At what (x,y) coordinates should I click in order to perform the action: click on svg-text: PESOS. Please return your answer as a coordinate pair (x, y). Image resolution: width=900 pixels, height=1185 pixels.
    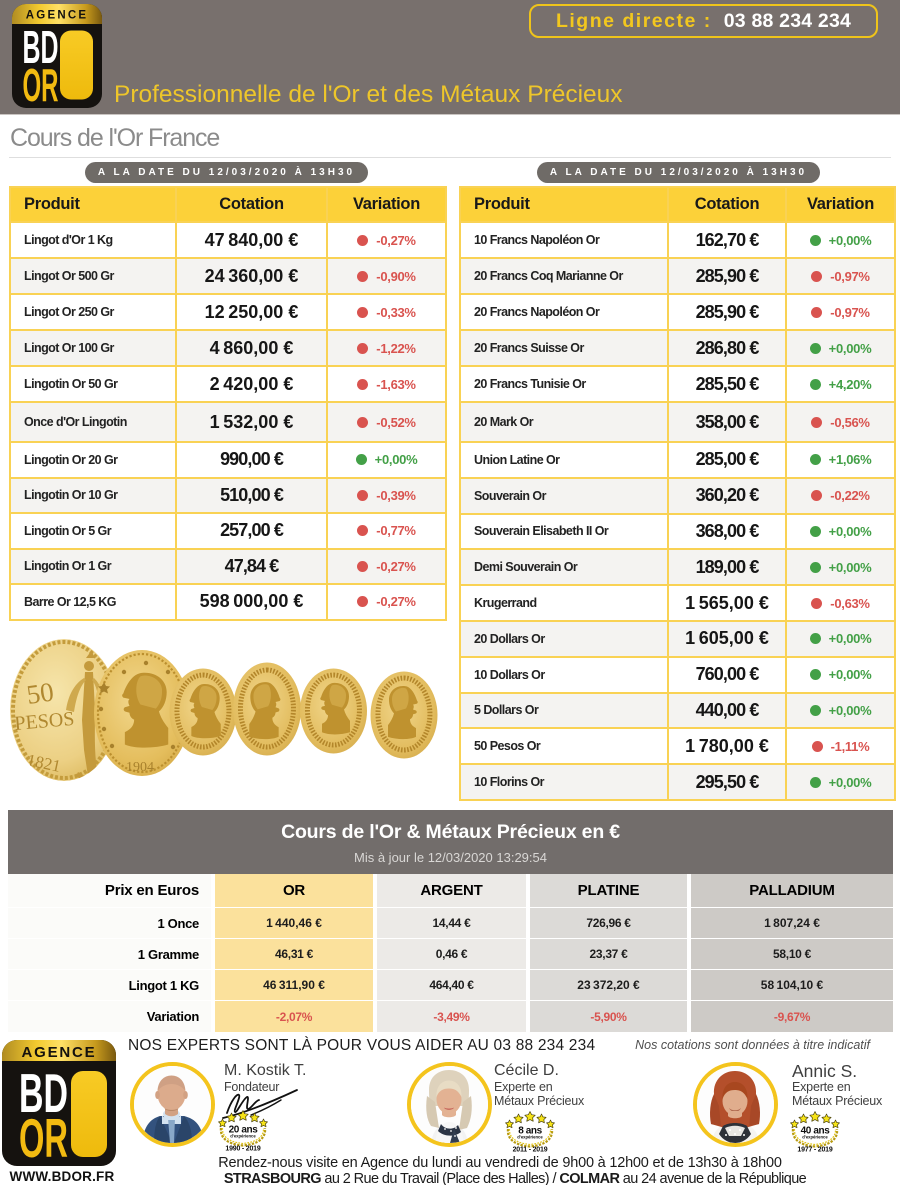
    Looking at the image, I should click on (45, 721).